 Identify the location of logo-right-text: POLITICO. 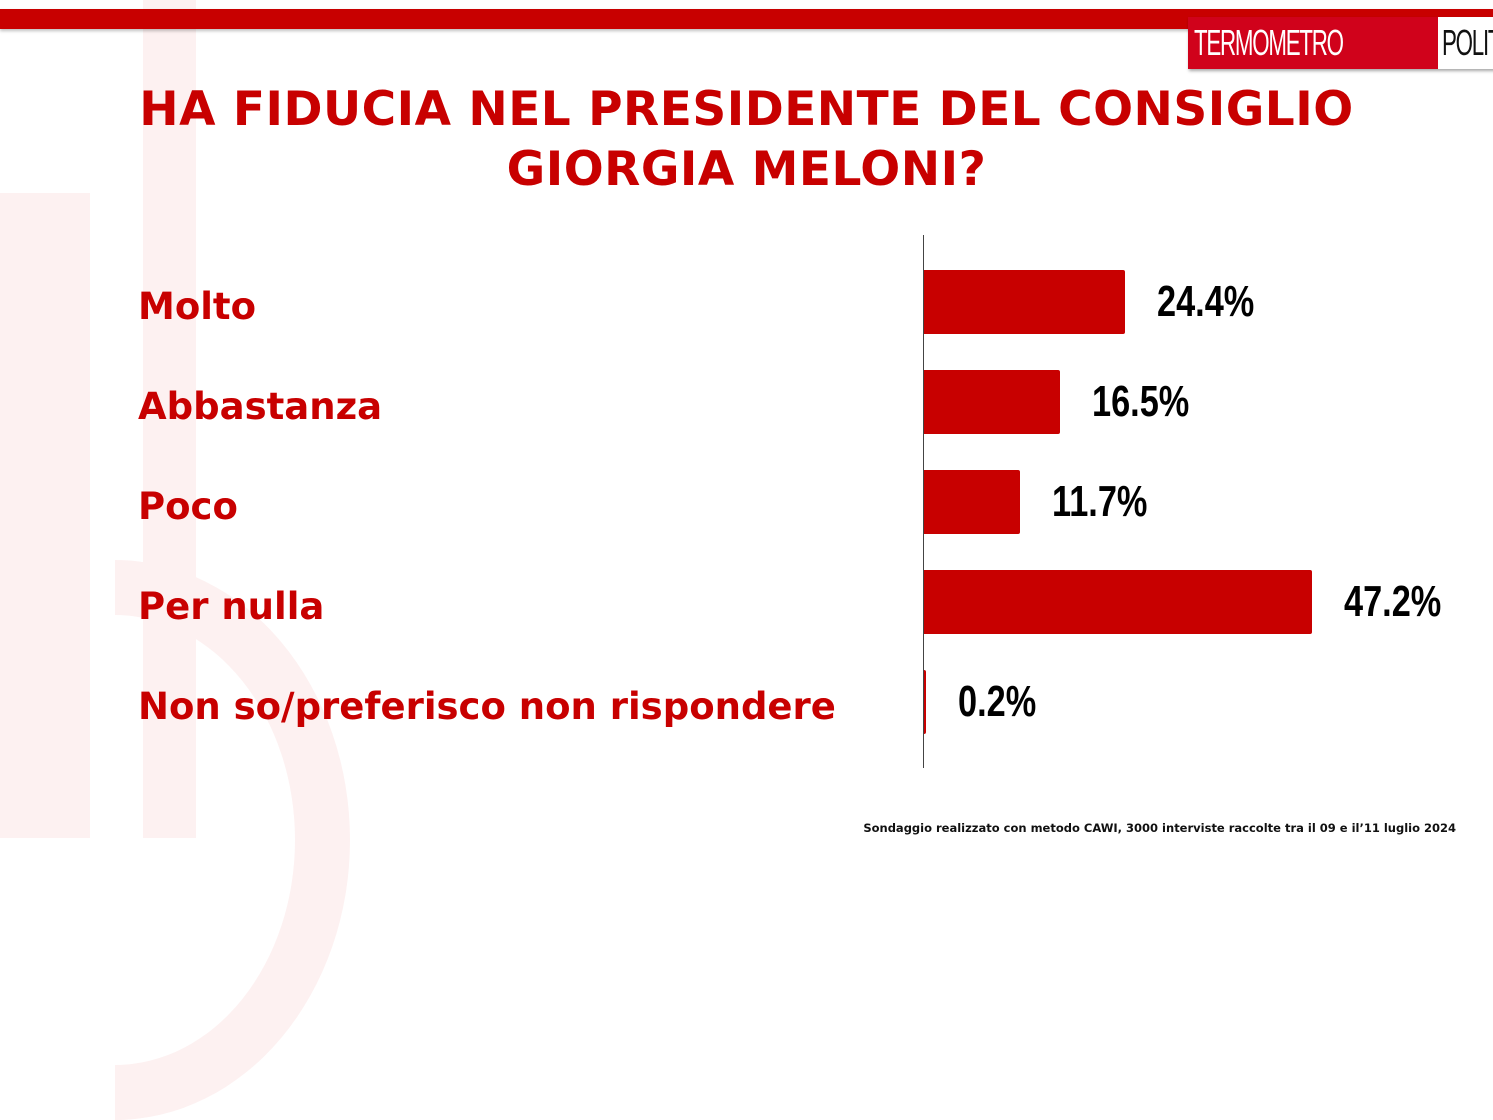
(1467, 42).